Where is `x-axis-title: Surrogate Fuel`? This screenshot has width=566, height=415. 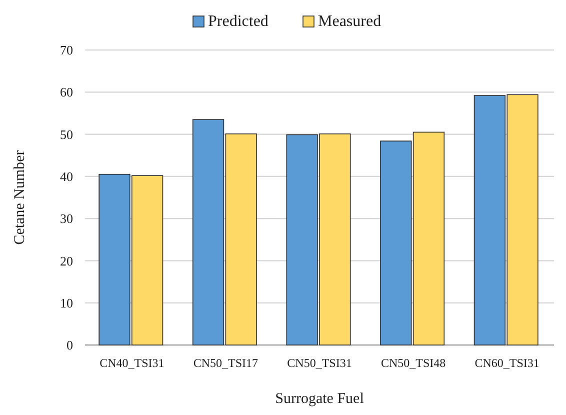 x-axis-title: Surrogate Fuel is located at coordinates (319, 399).